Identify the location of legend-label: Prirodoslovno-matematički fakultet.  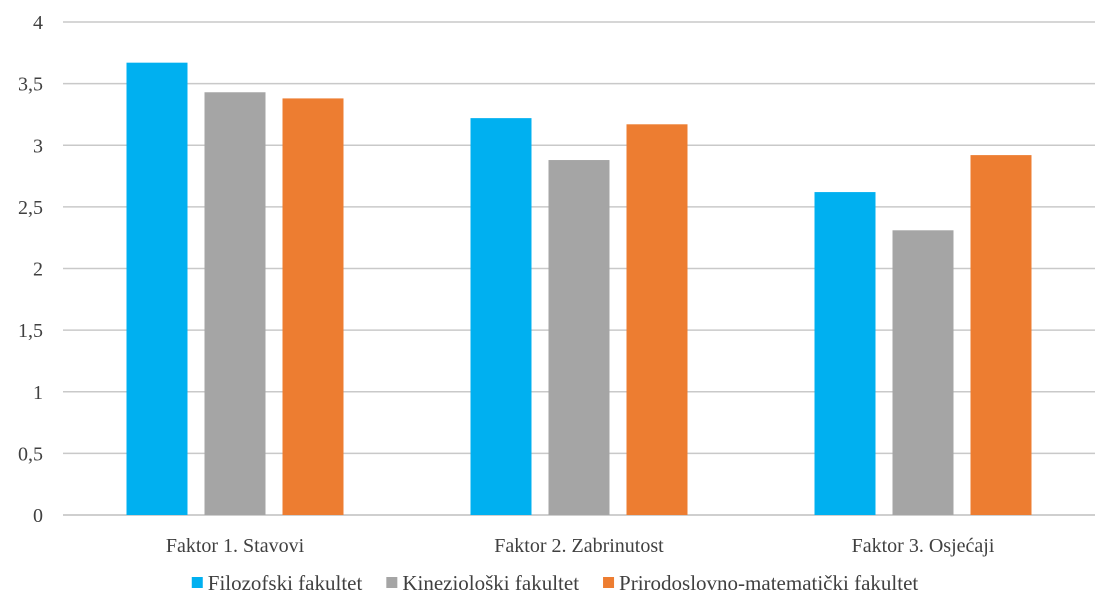
(768, 583).